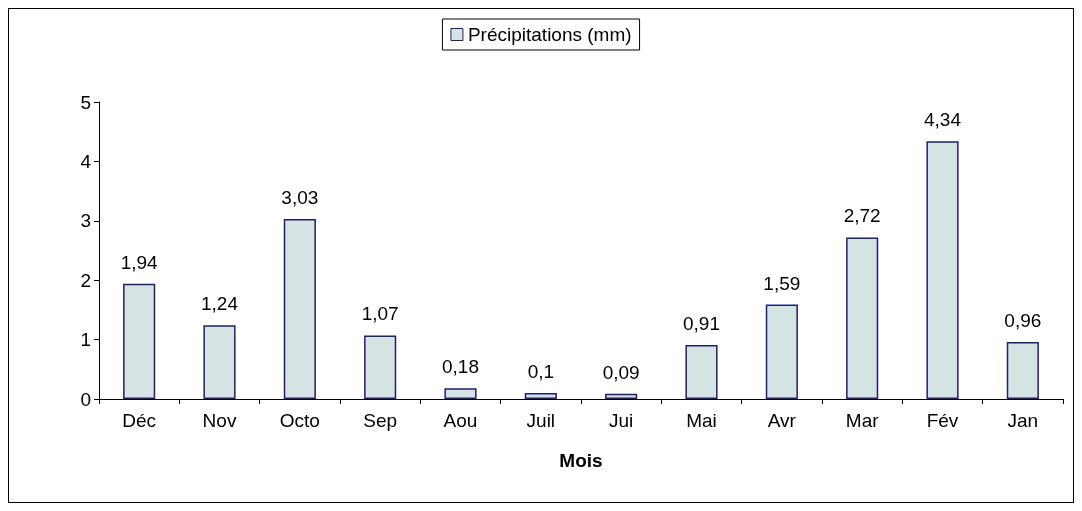 This screenshot has width=1082, height=511. I want to click on data-label: 3,03, so click(300, 198).